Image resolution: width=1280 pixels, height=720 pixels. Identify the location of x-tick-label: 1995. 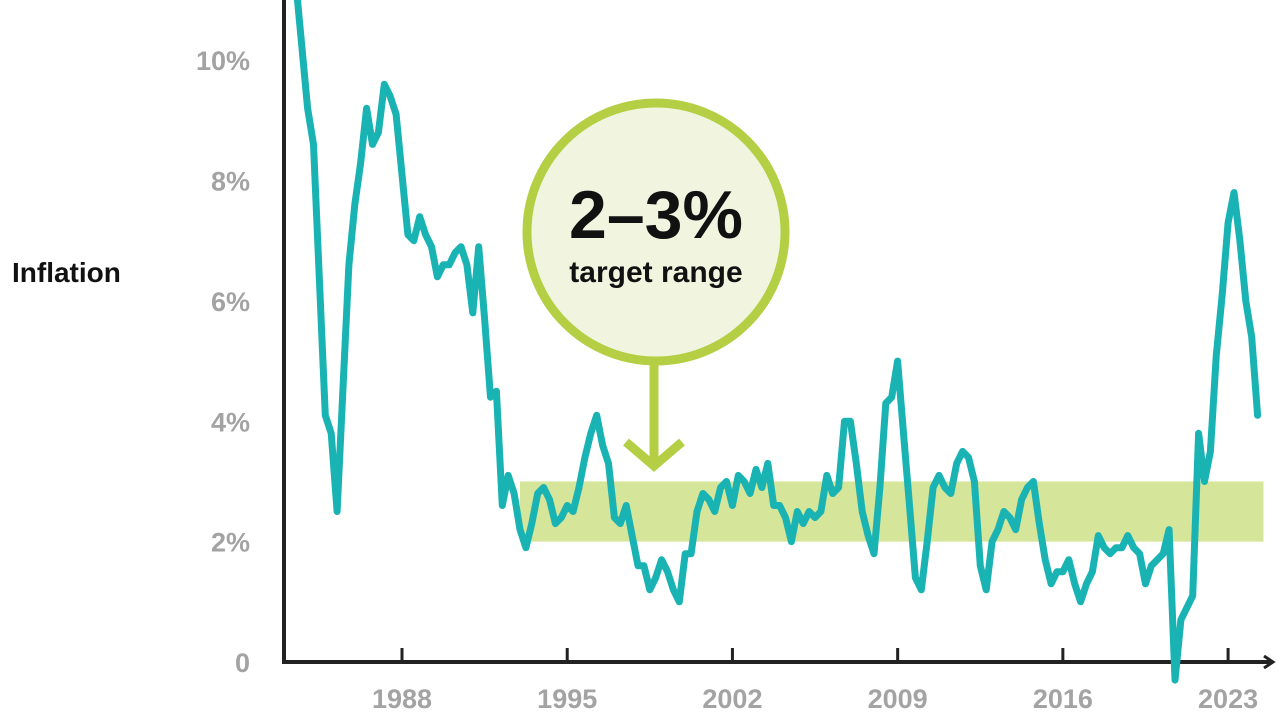
(567, 699).